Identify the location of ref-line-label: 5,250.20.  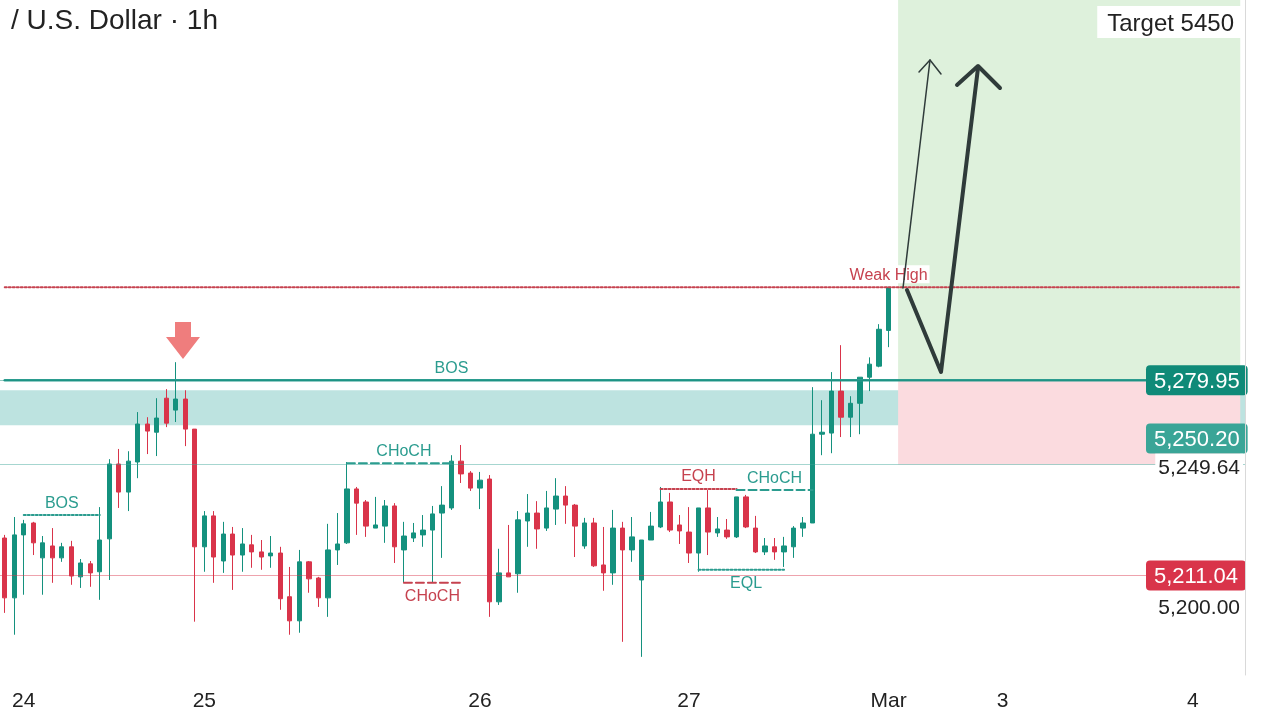
(1197, 439).